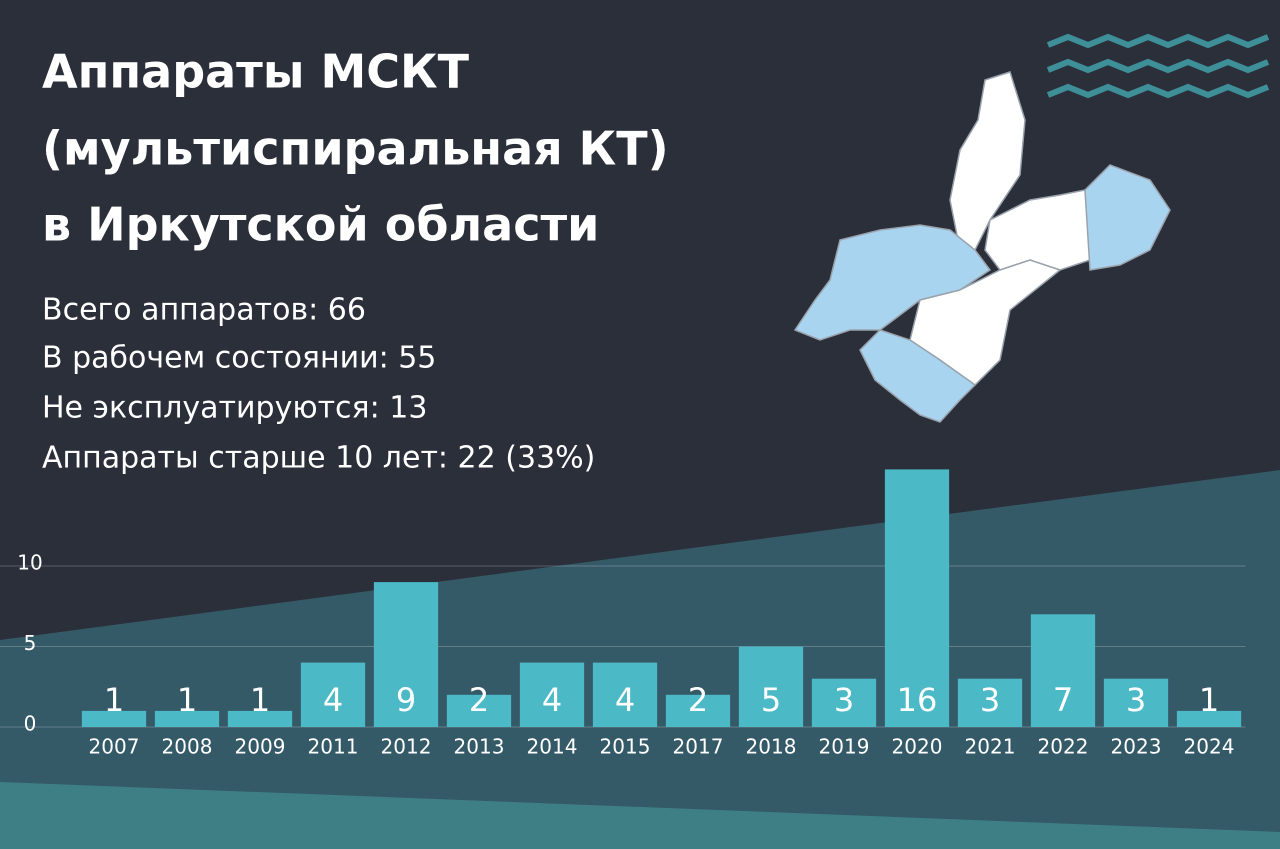 Image resolution: width=1280 pixels, height=849 pixels. Describe the element at coordinates (844, 747) in the screenshot. I see `x-tick-label: 2019` at that location.